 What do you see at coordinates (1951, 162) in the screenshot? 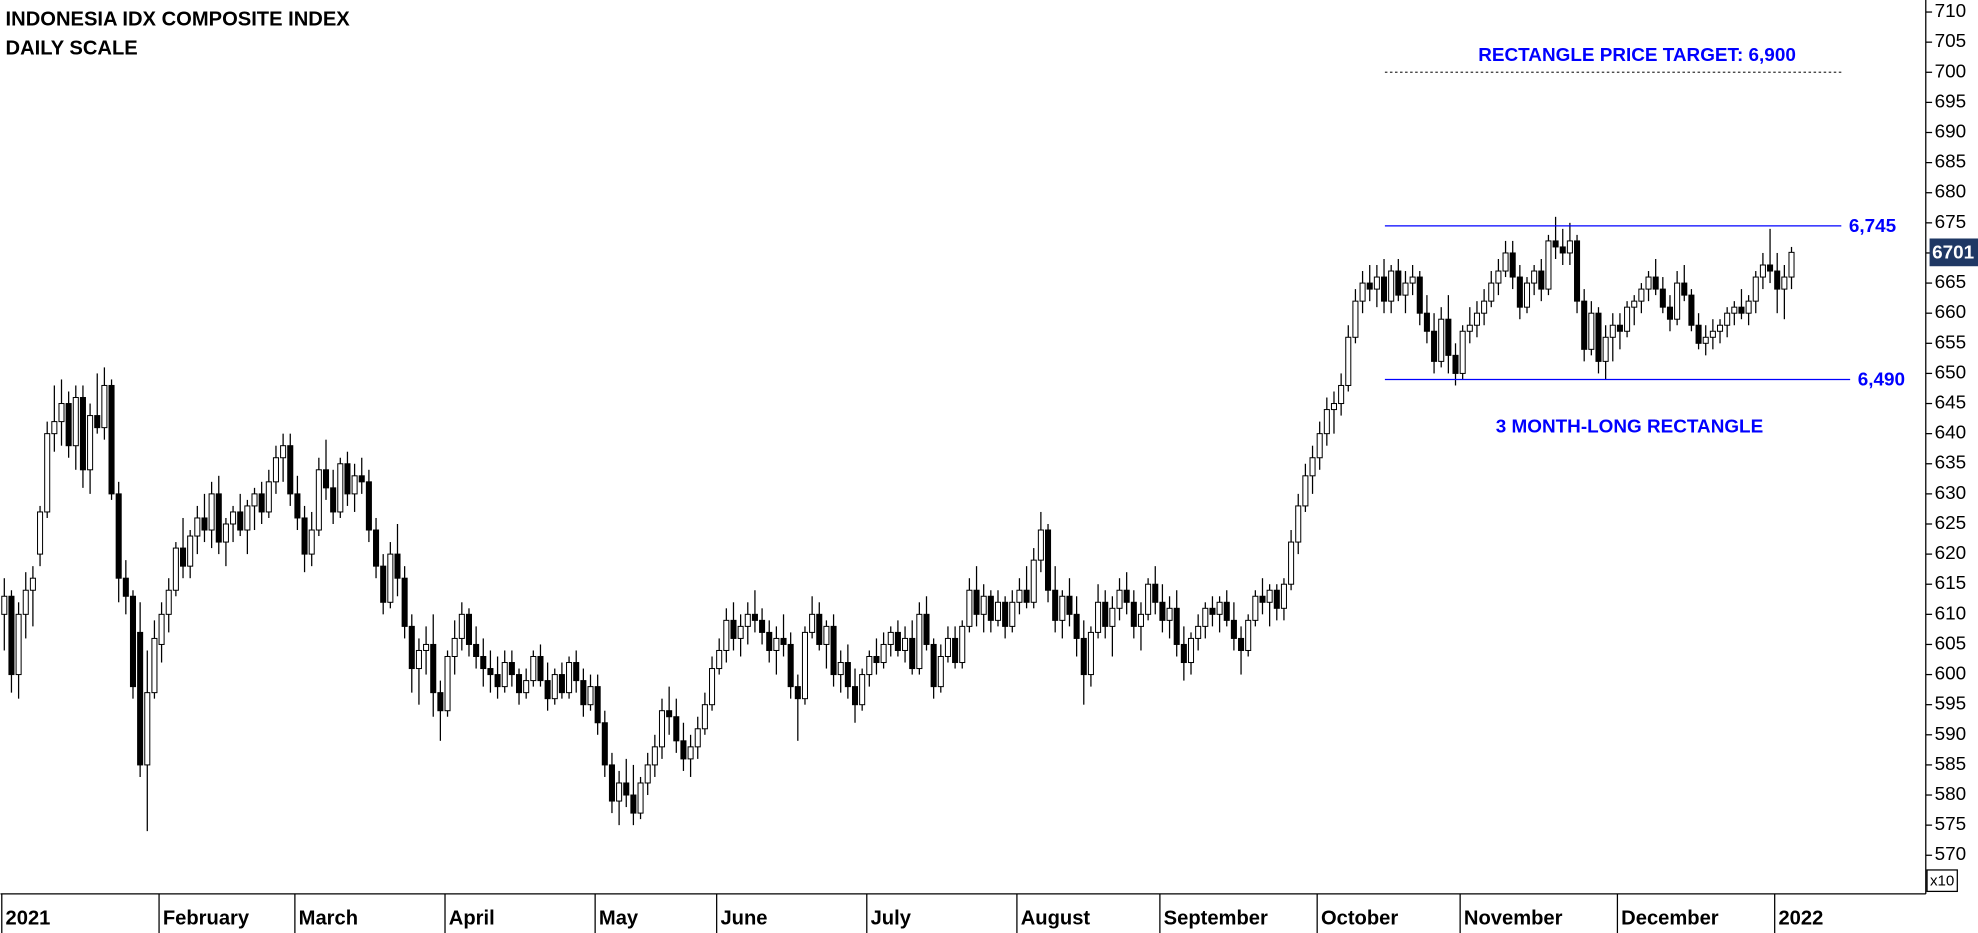
I see `y-tick-label: 685` at bounding box center [1951, 162].